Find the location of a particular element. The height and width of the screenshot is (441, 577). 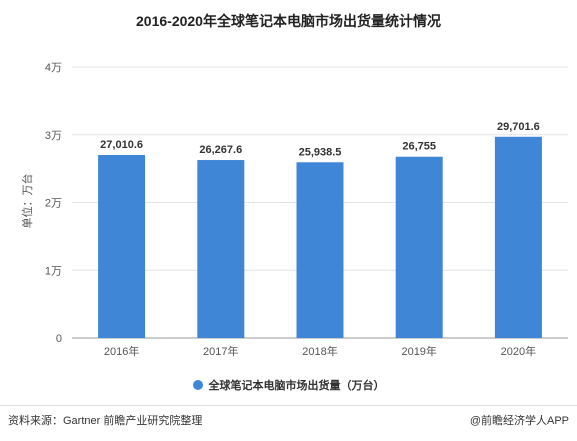

footer-divider is located at coordinates (288, 405).